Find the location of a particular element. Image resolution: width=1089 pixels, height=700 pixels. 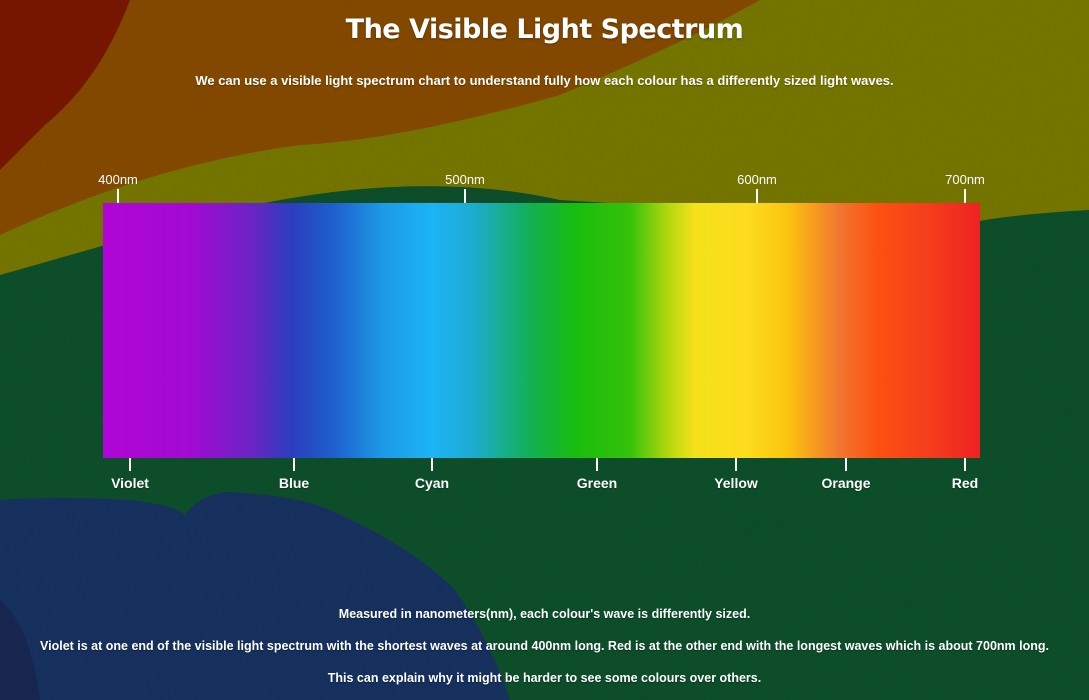

color-label: Green is located at coordinates (597, 483).